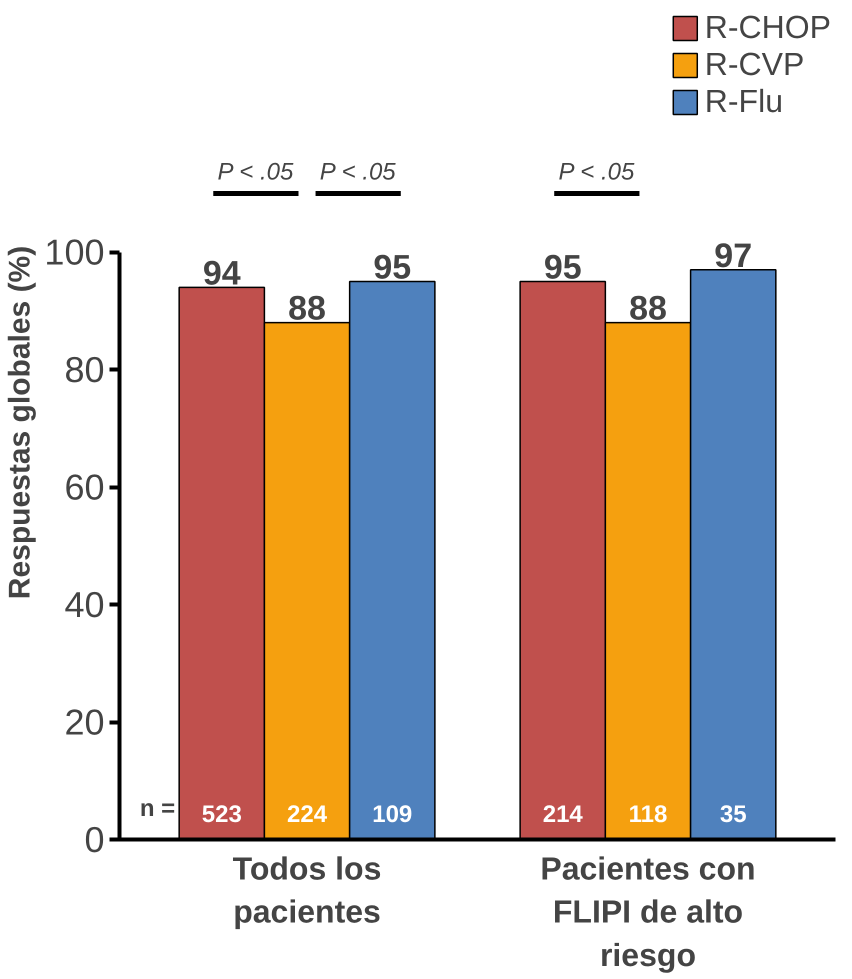 The image size is (852, 979). What do you see at coordinates (222, 814) in the screenshot?
I see `annotation: 523` at bounding box center [222, 814].